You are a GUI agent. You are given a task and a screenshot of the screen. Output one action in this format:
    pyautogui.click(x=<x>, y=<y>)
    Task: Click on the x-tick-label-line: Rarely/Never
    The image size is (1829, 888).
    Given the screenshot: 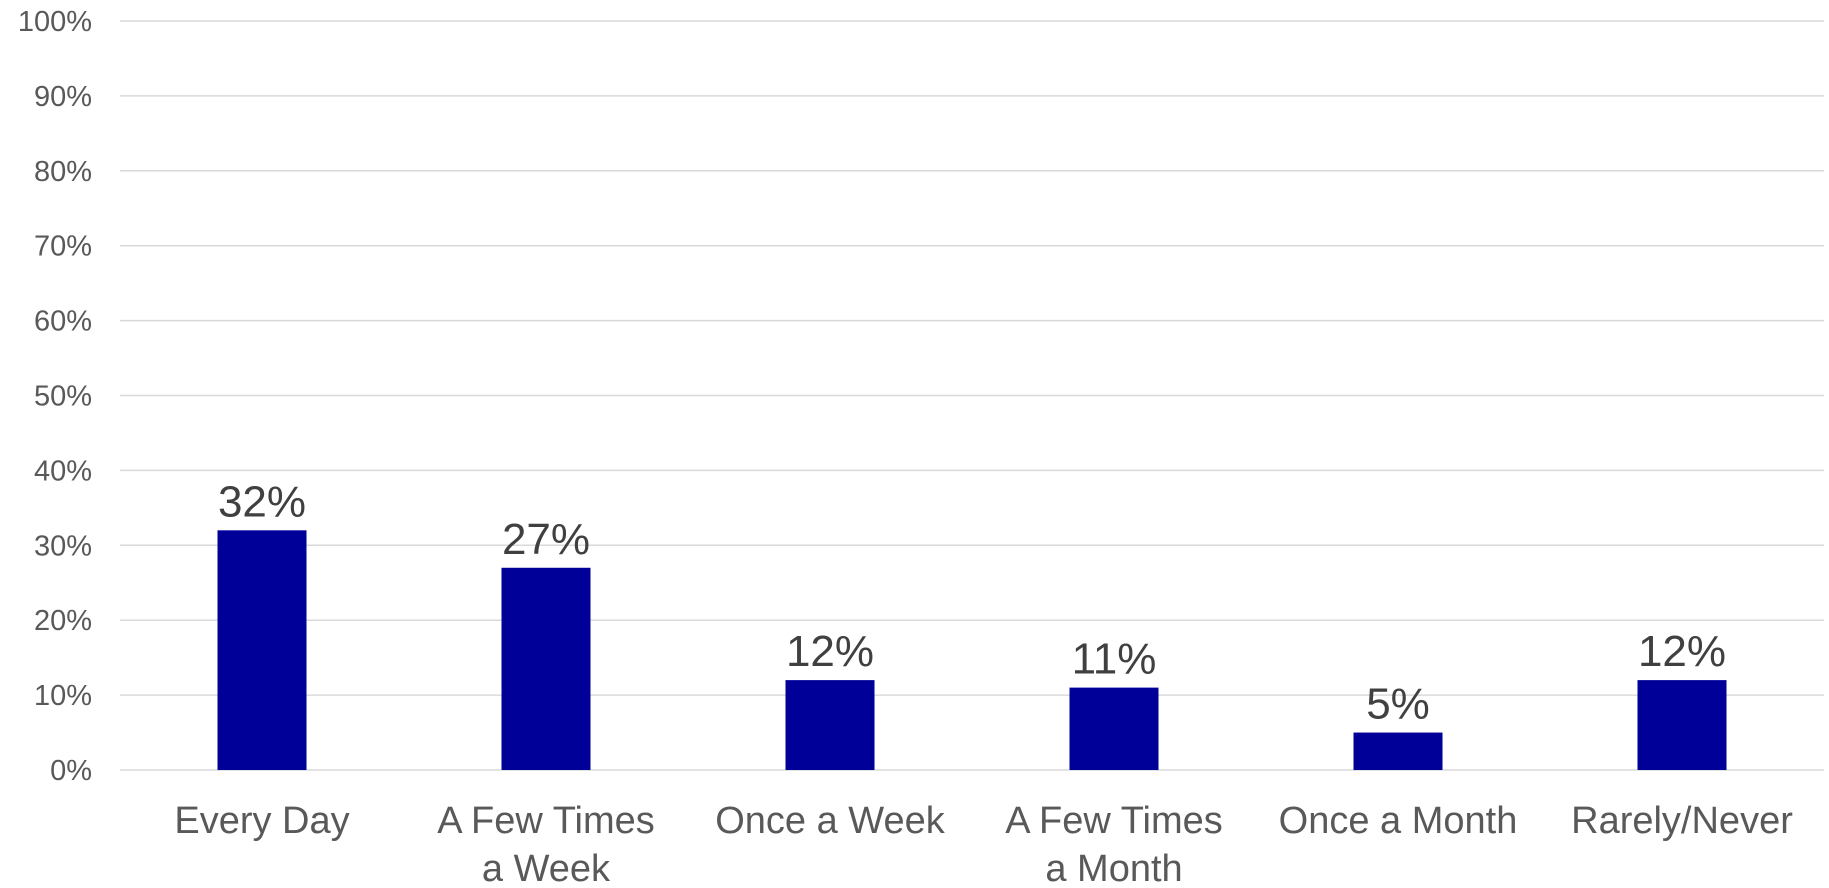 What is the action you would take?
    pyautogui.click(x=1682, y=821)
    